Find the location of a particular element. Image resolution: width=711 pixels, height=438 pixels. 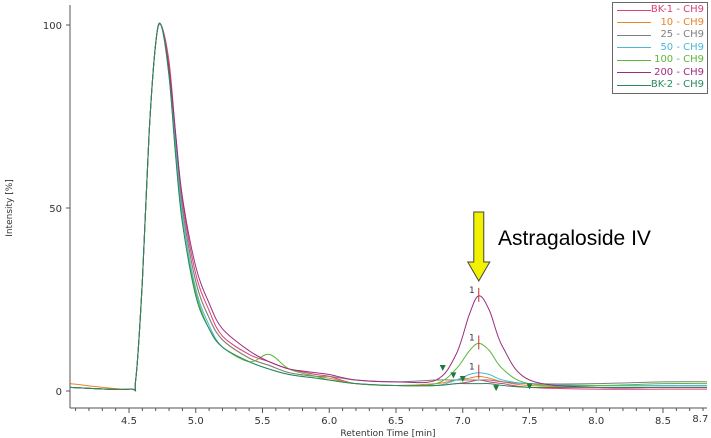

y-tick-label: 0 is located at coordinates (59, 392).